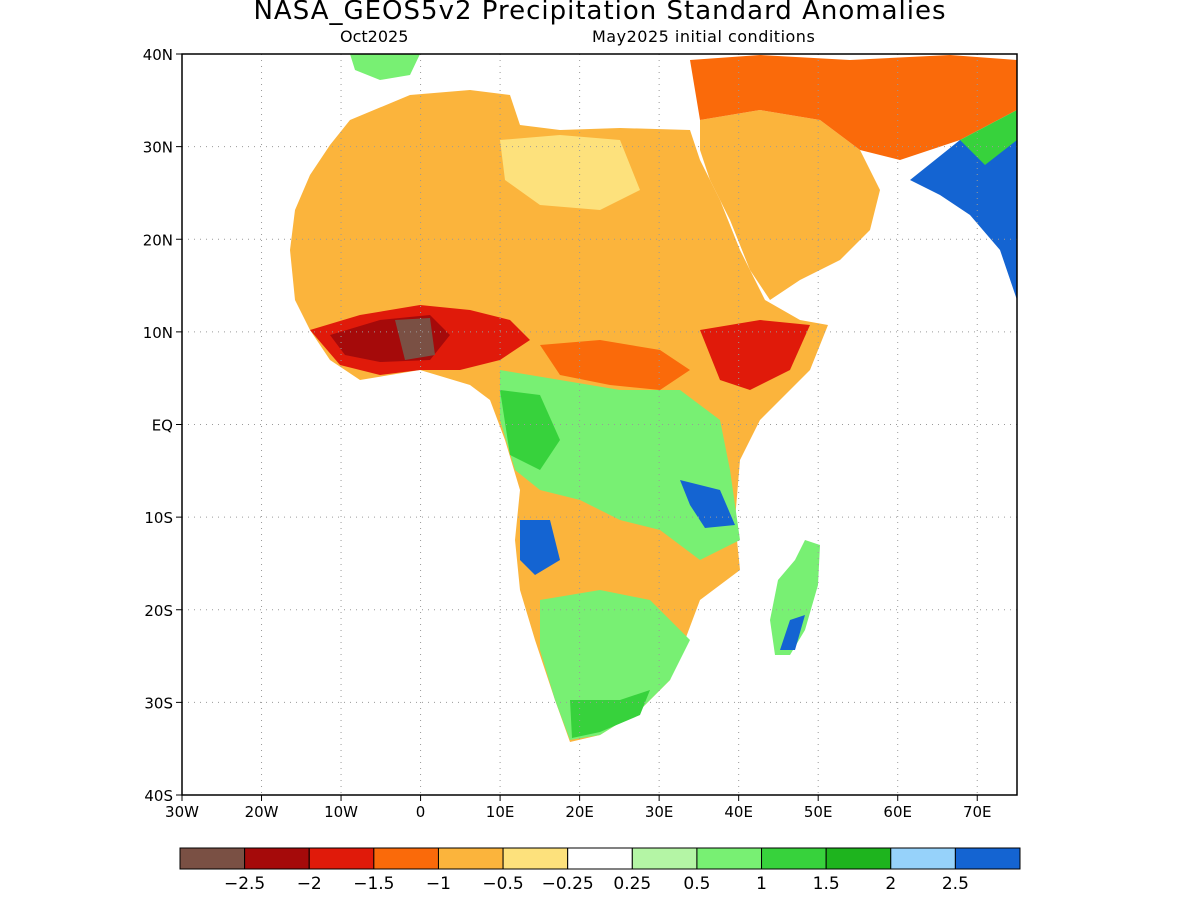 This screenshot has width=1200, height=900. Describe the element at coordinates (795, 597) in the screenshot. I see `madagascar-land` at that location.